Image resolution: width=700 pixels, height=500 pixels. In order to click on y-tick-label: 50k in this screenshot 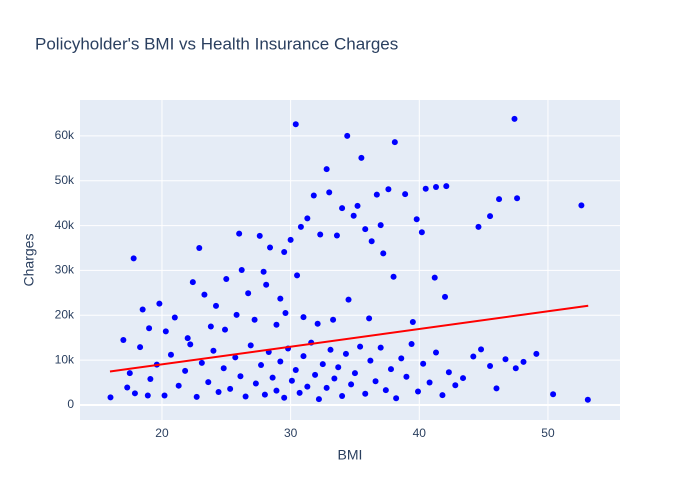, I will do `click(65, 180)`.